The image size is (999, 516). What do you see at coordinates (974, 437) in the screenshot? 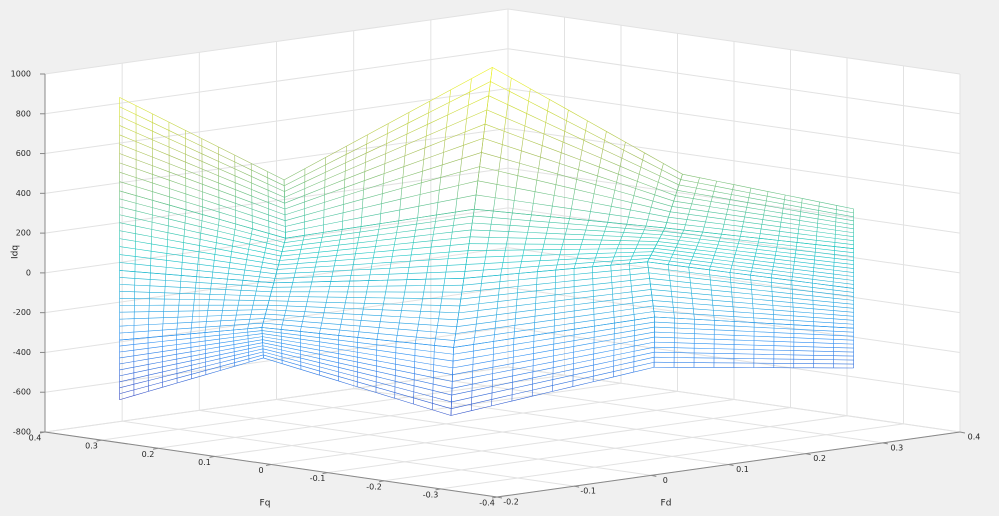
I see `x-tick-label: 0.4` at bounding box center [974, 437].